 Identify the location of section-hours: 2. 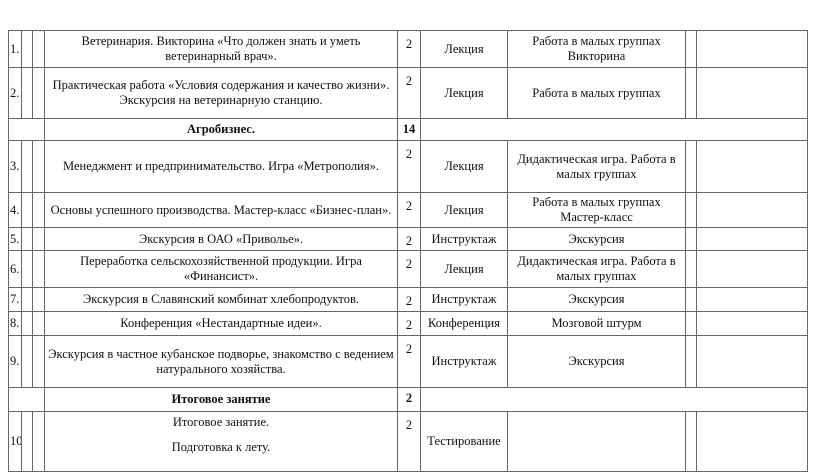
(409, 399).